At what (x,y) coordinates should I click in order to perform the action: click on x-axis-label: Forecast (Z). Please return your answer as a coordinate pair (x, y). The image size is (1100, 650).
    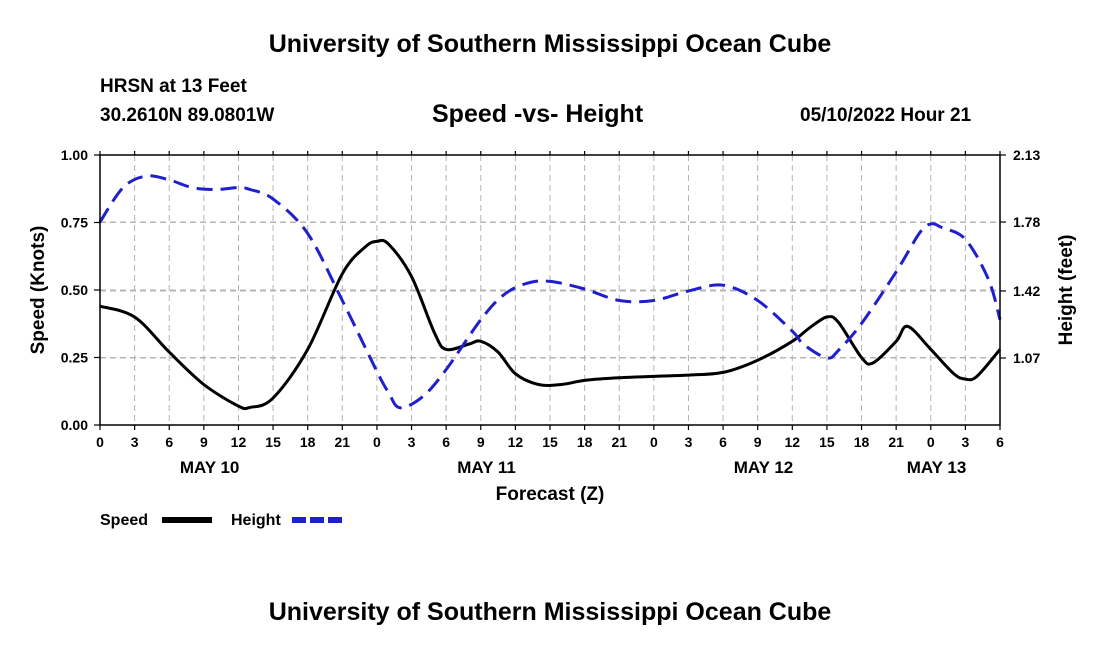
    Looking at the image, I should click on (550, 494).